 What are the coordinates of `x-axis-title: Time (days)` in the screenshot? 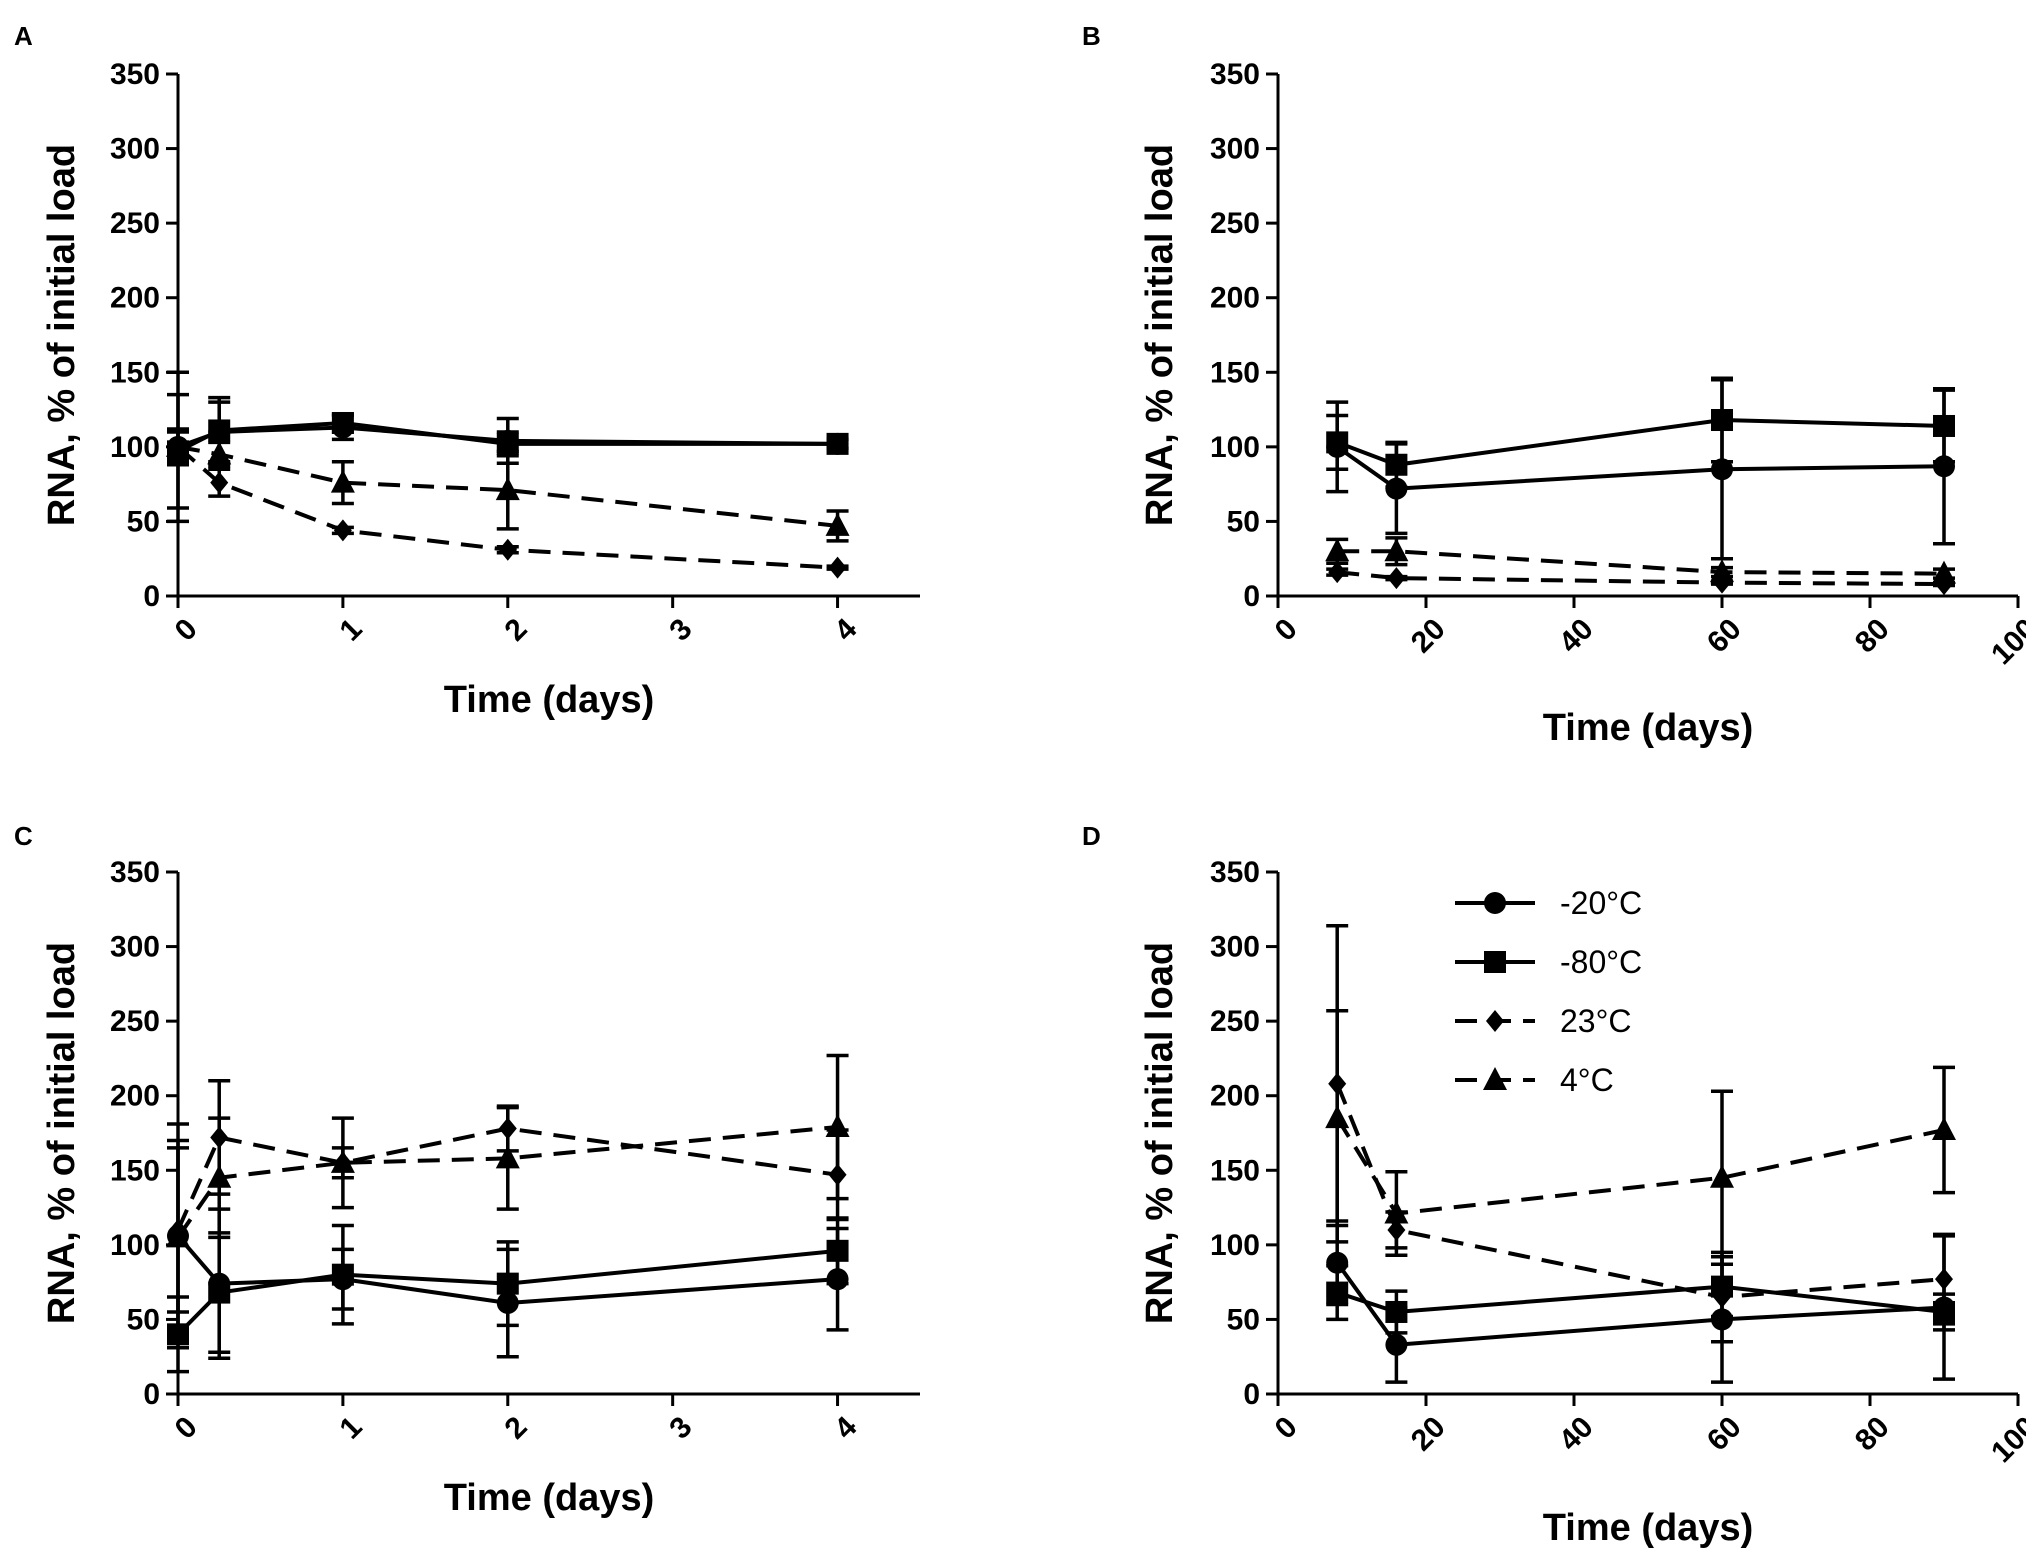 It's located at (1648, 728).